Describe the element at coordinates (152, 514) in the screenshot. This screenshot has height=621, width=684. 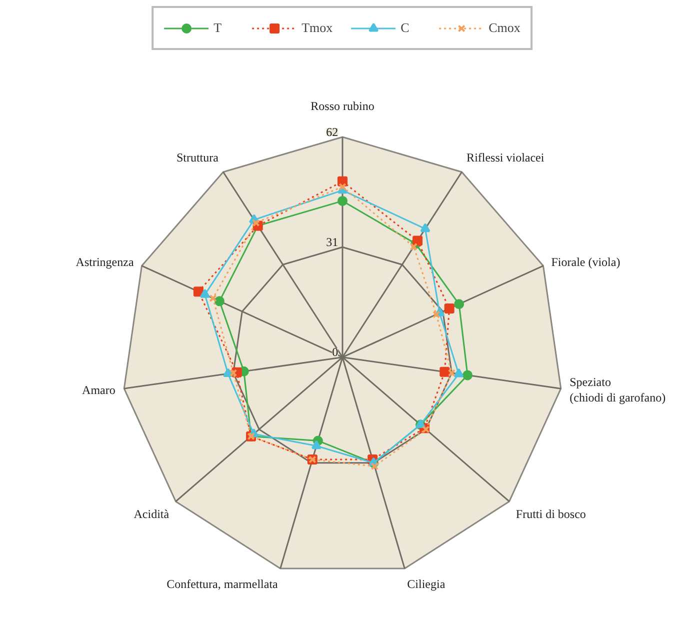
I see `spoke-label: Acidità` at that location.